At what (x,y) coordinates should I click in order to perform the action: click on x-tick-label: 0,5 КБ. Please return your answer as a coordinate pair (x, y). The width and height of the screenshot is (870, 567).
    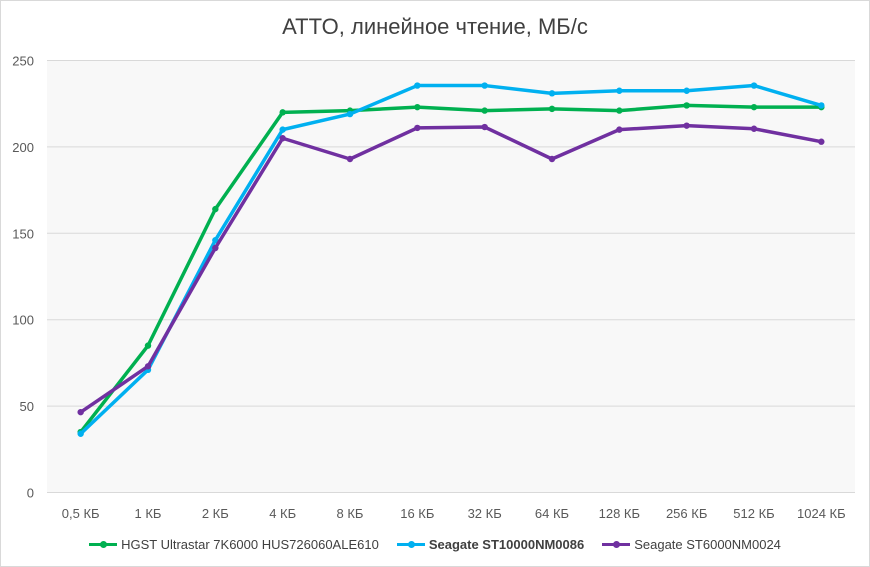
    Looking at the image, I should click on (81, 513).